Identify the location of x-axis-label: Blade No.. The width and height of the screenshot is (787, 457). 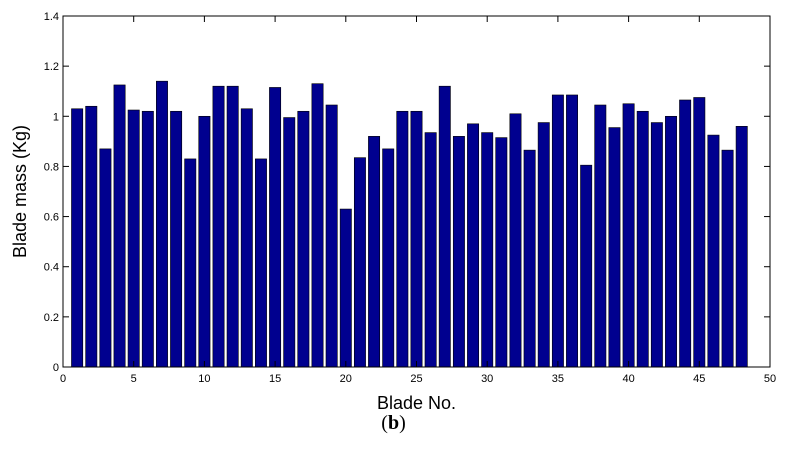
(416, 402).